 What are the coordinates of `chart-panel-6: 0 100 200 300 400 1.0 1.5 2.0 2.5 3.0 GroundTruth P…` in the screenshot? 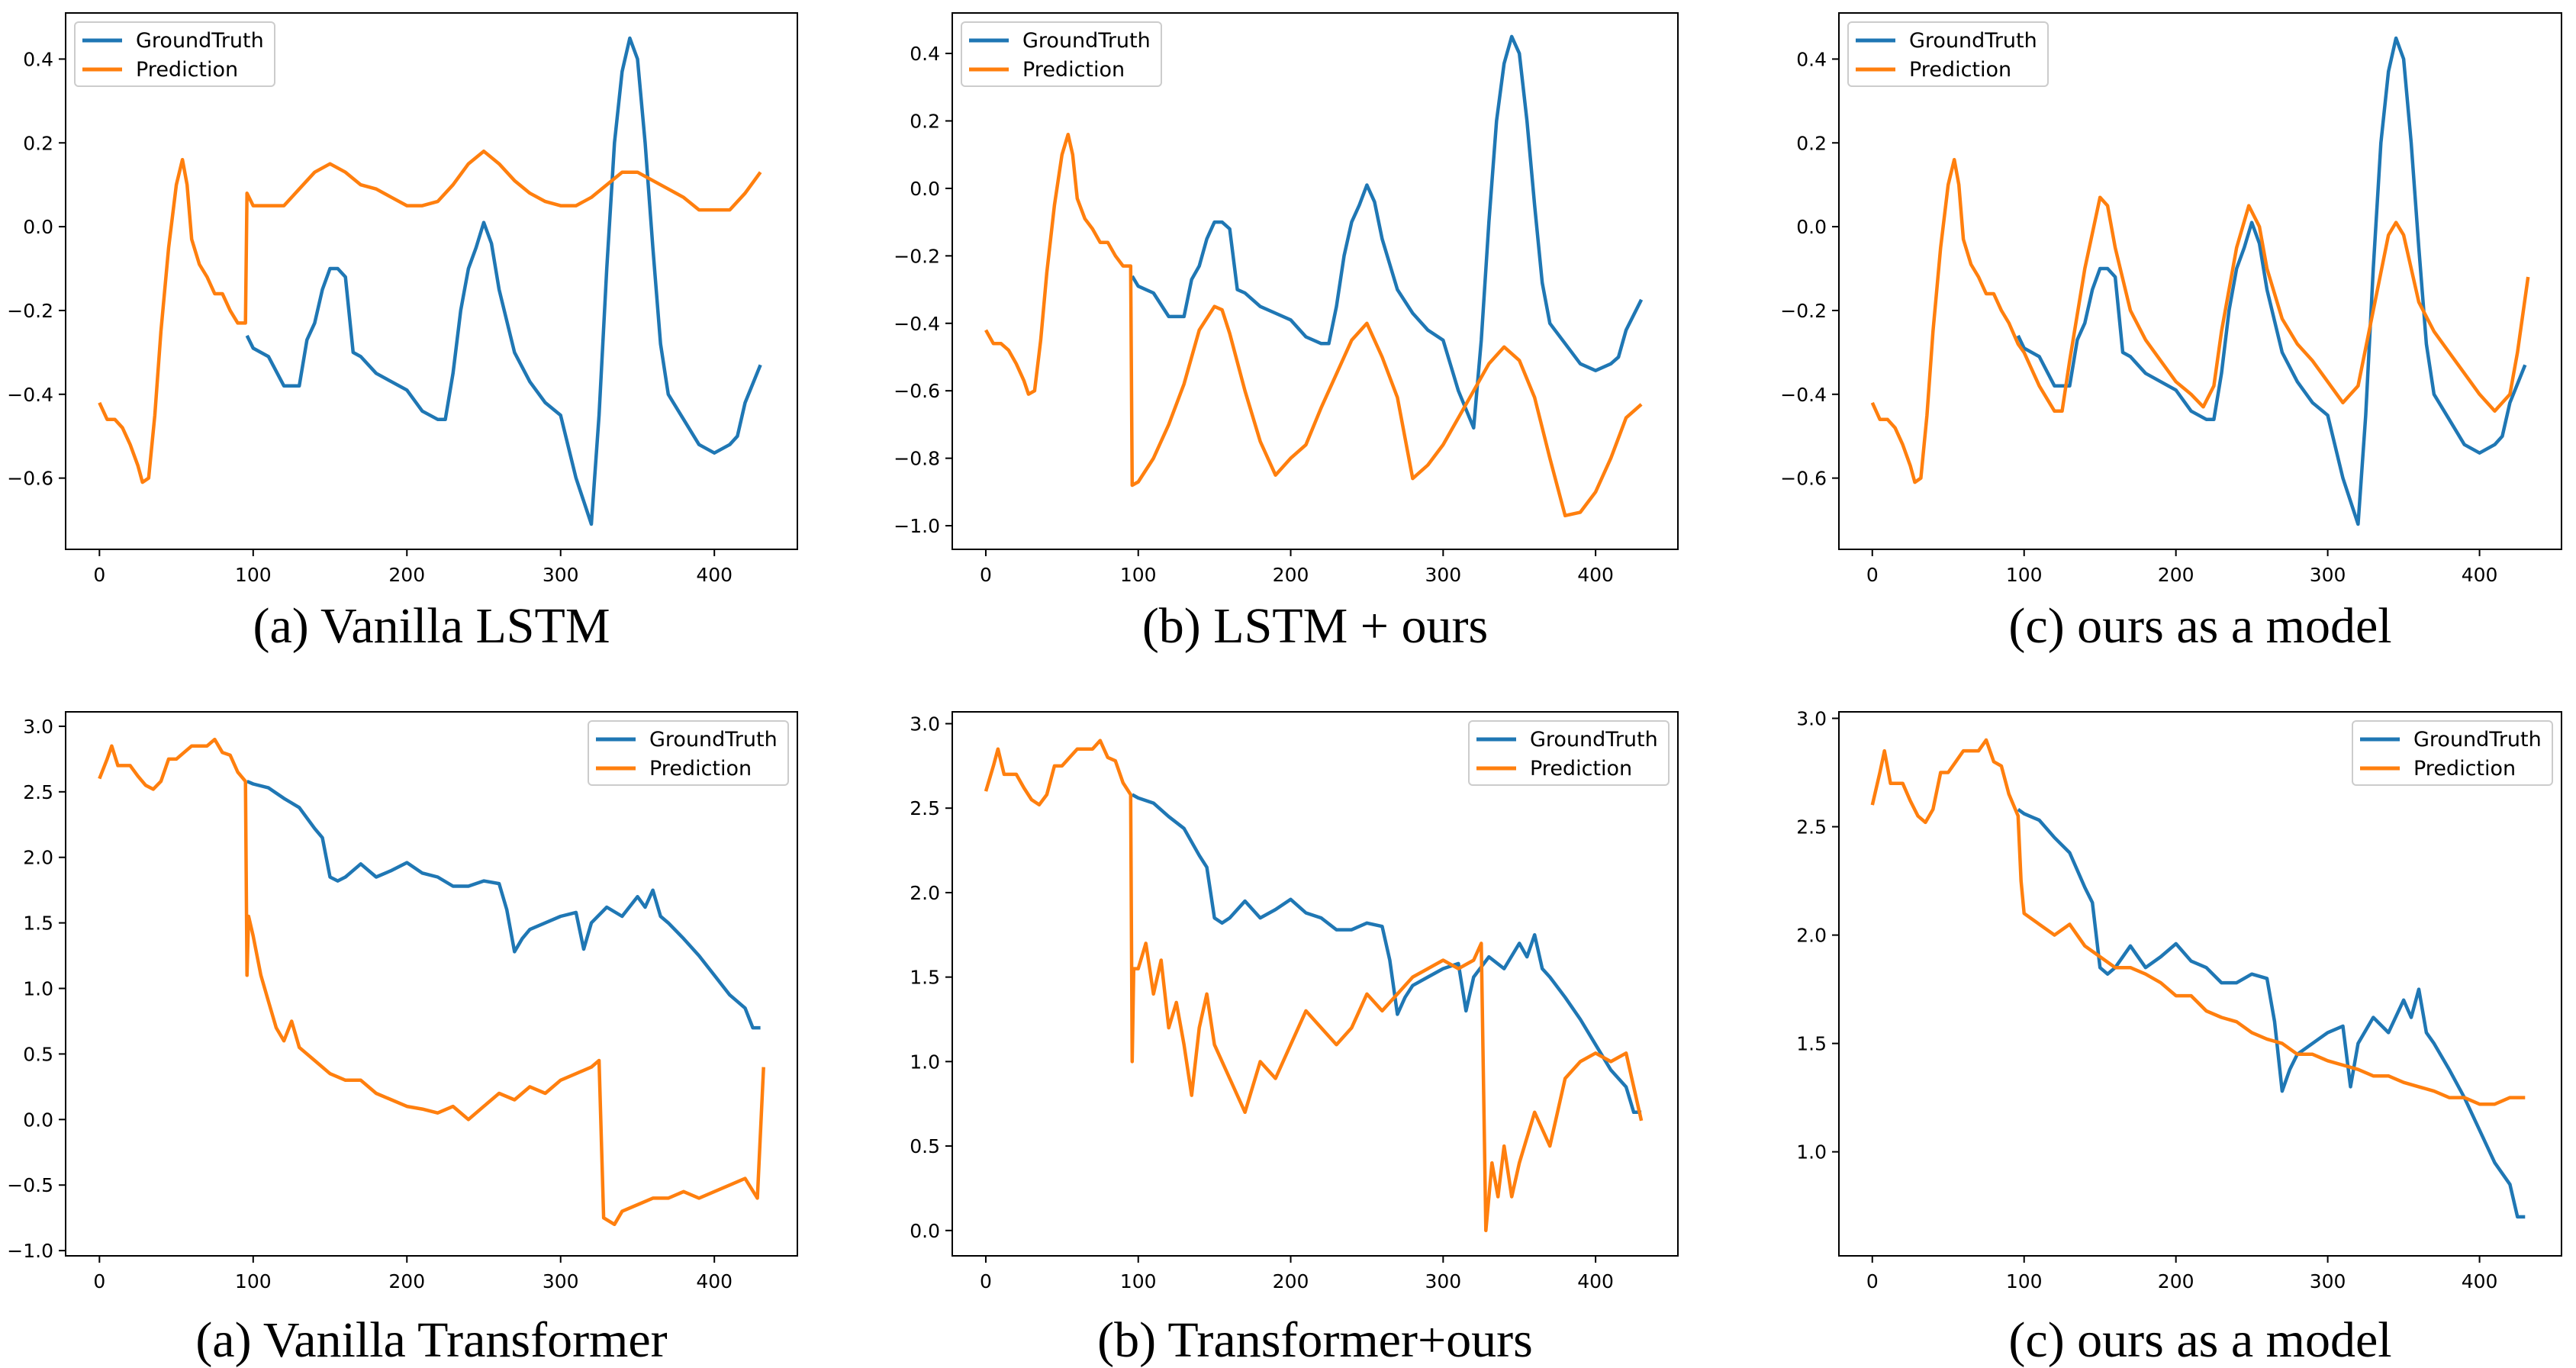 It's located at (2179, 1038).